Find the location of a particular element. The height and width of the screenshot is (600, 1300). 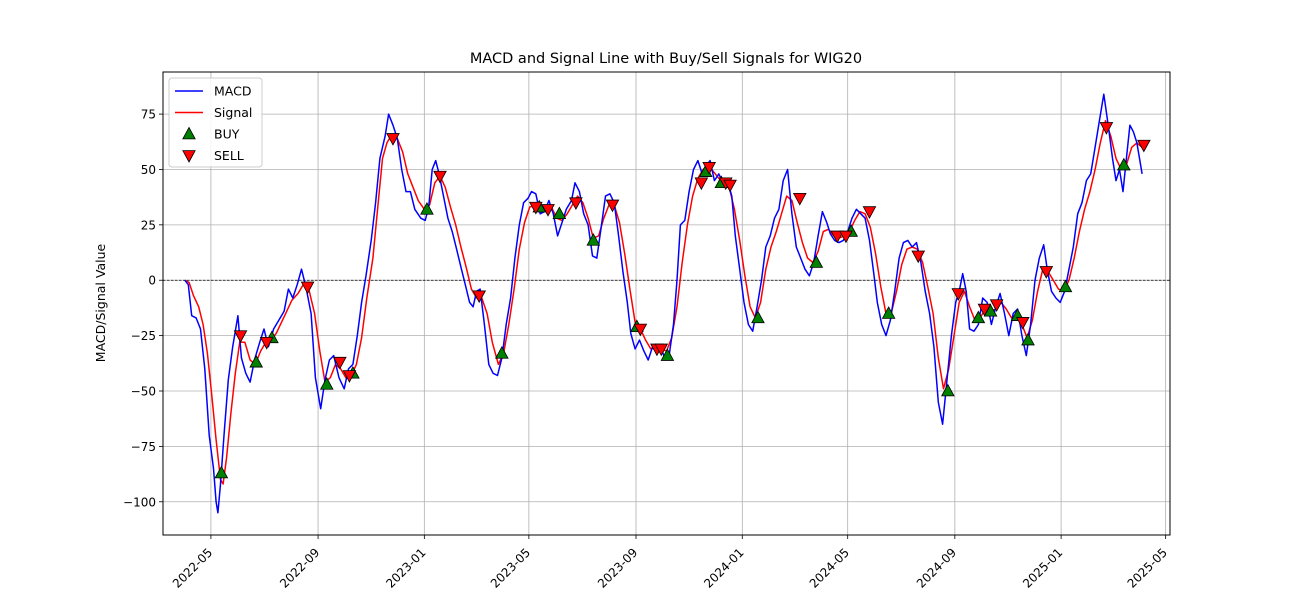

x-tick-label: 2022-05 is located at coordinates (192, 567).